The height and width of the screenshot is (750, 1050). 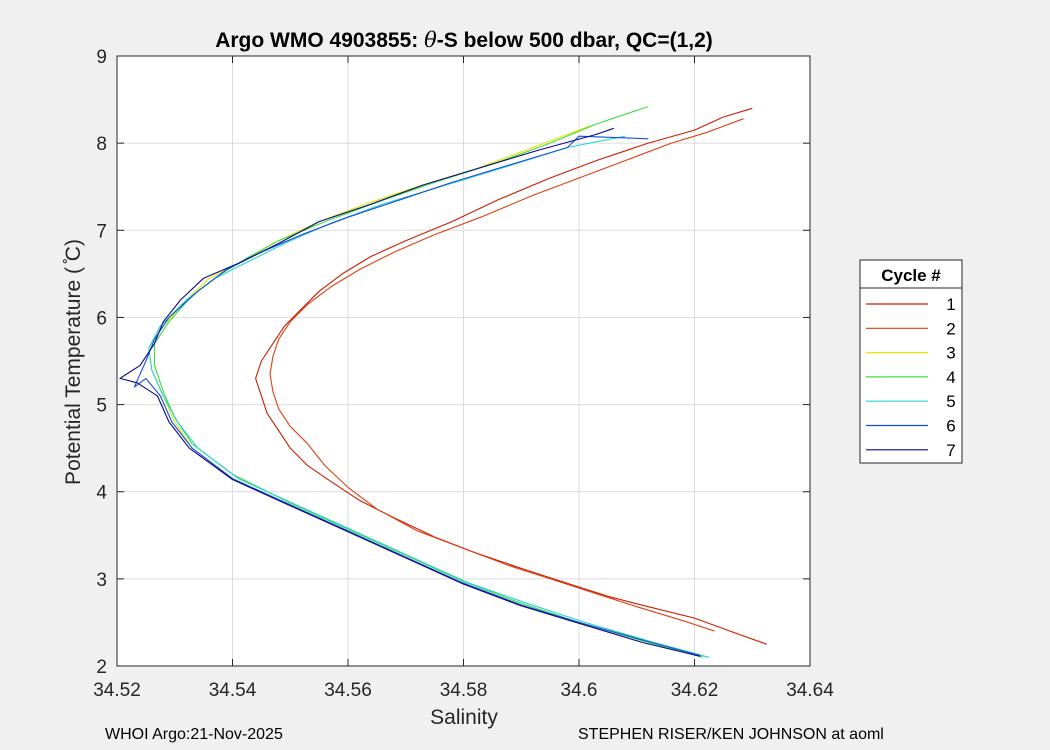 I want to click on legend: Cycle # 1 2 3 4 5 6 7, so click(x=911, y=361).